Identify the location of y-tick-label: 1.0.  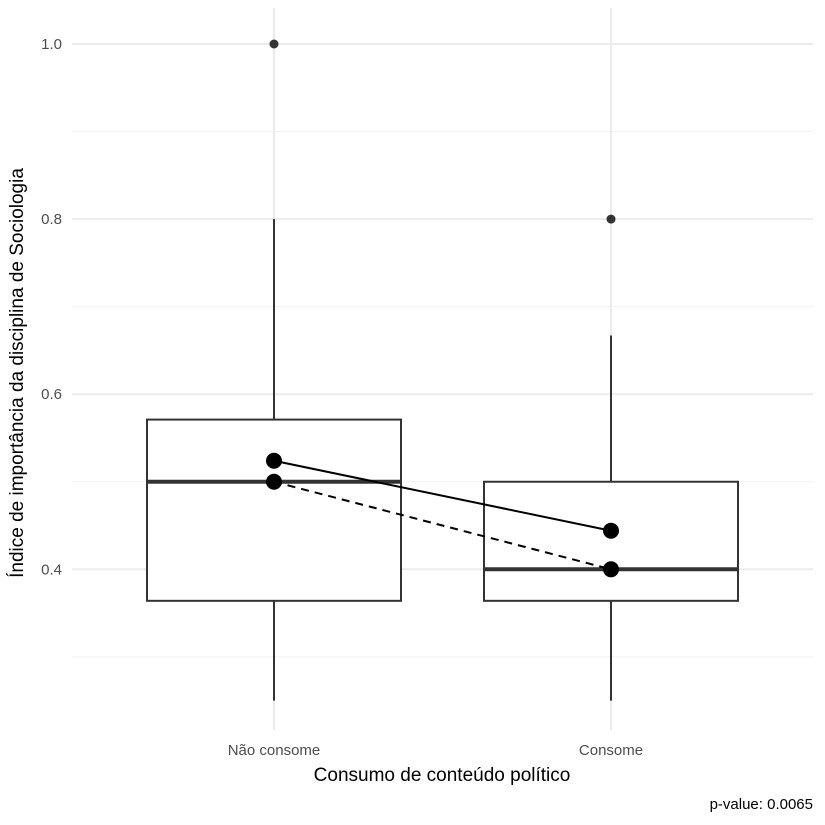
(51, 44).